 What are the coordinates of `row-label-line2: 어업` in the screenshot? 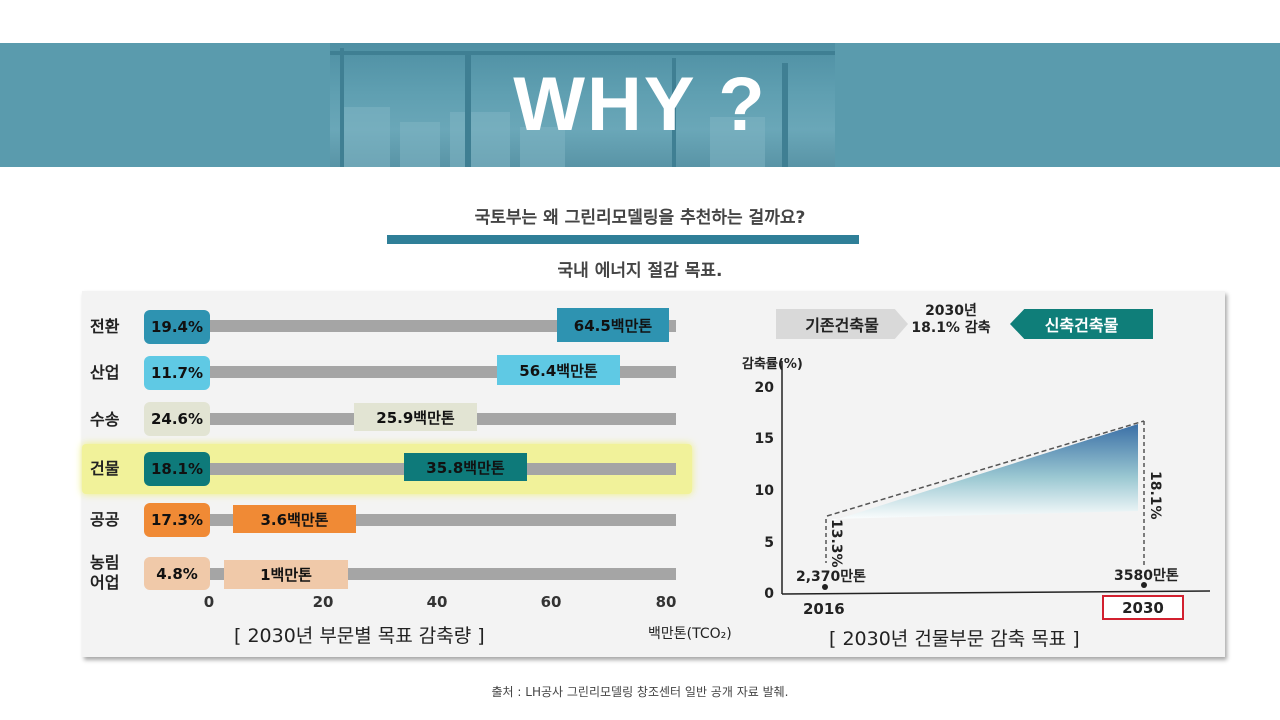 It's located at (105, 582).